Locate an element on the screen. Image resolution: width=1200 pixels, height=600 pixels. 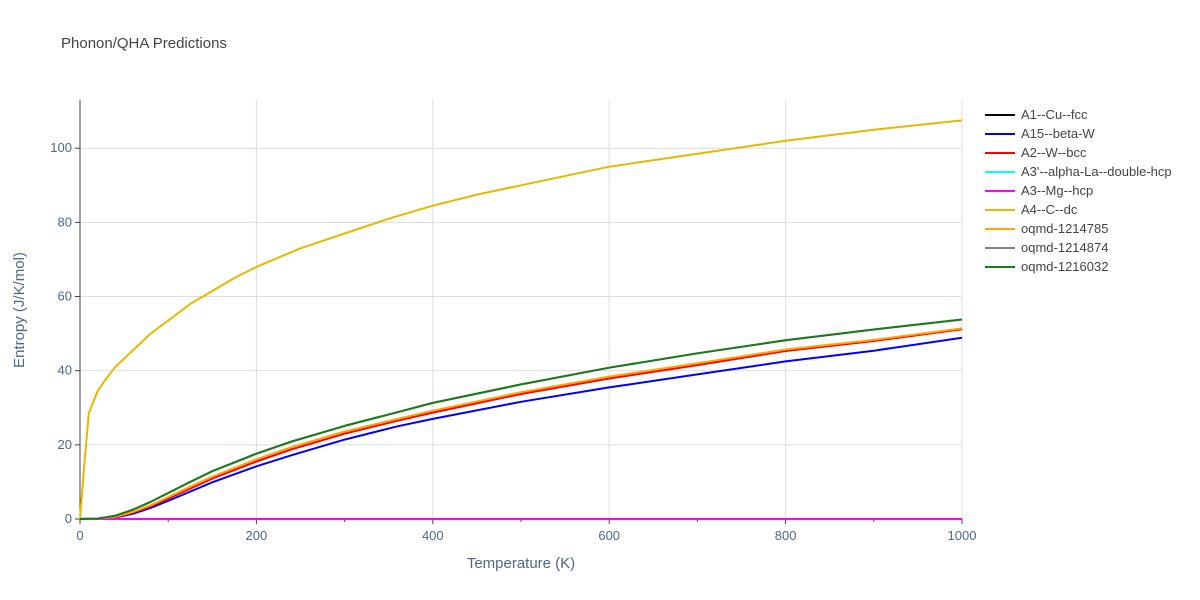
legend-label: oqmd-1214785 is located at coordinates (1065, 228).